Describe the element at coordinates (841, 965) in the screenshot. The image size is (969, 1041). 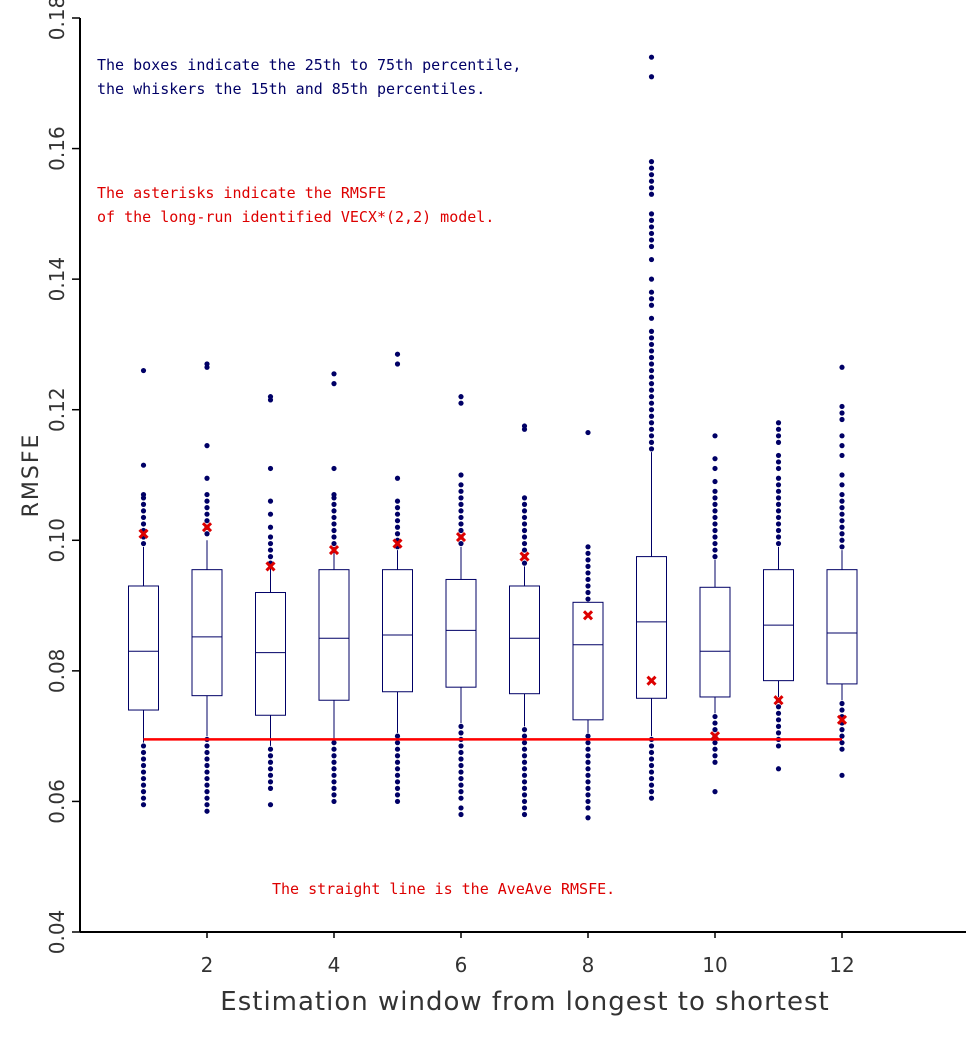
I see `x-tick-label: 12` at that location.